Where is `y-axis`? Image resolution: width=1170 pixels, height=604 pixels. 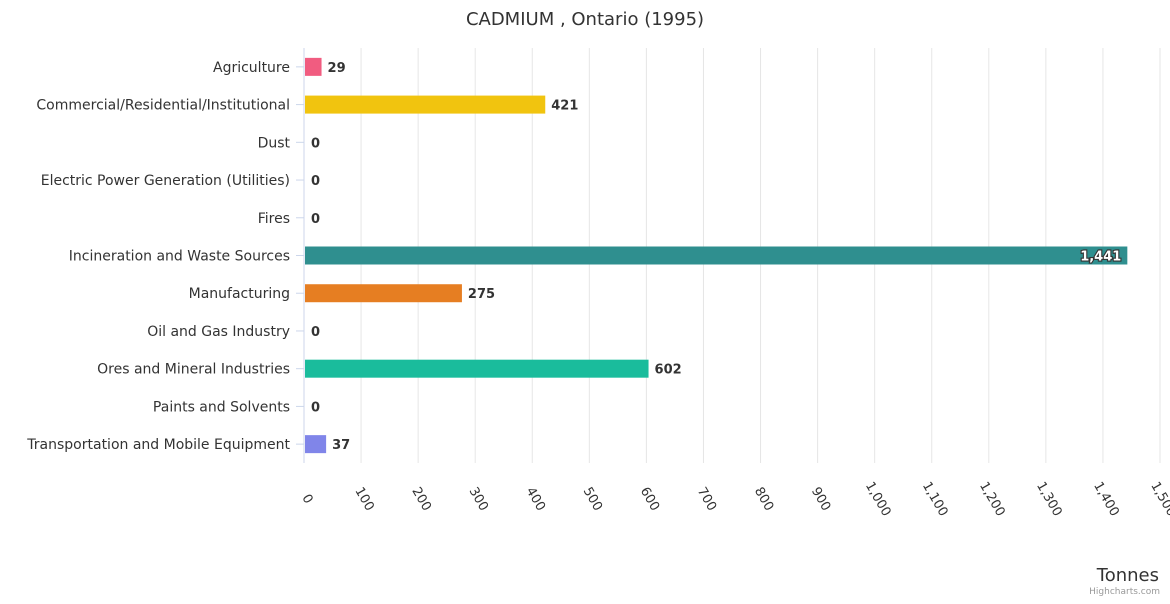
y-axis is located at coordinates (300, 255).